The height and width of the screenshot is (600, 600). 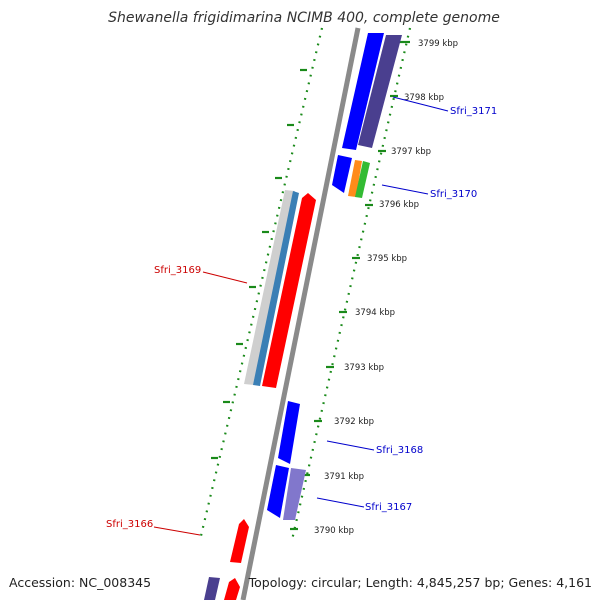 I want to click on gene-label-sfri-3168: Sfri_3168, so click(x=399, y=450).